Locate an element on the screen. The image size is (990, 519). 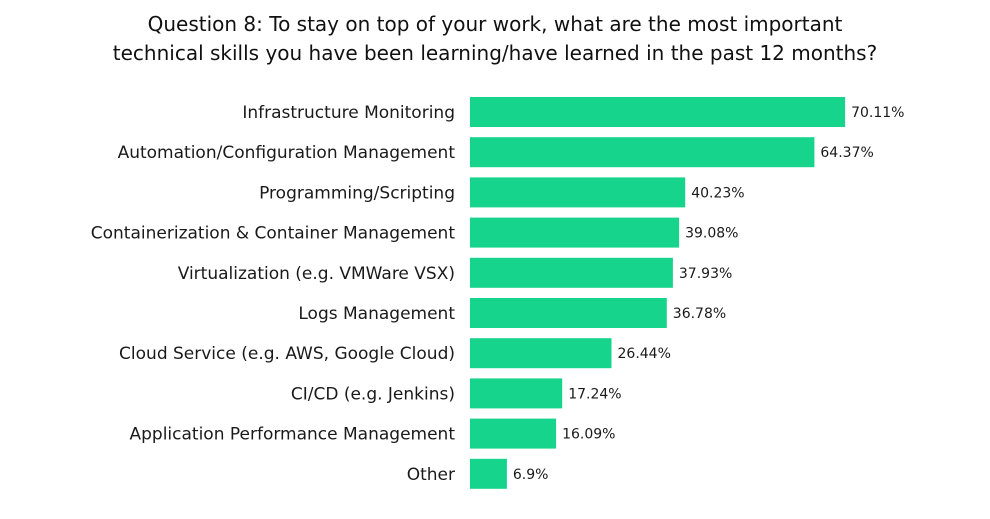
category-label-3: Containerization & Container Management is located at coordinates (273, 234).